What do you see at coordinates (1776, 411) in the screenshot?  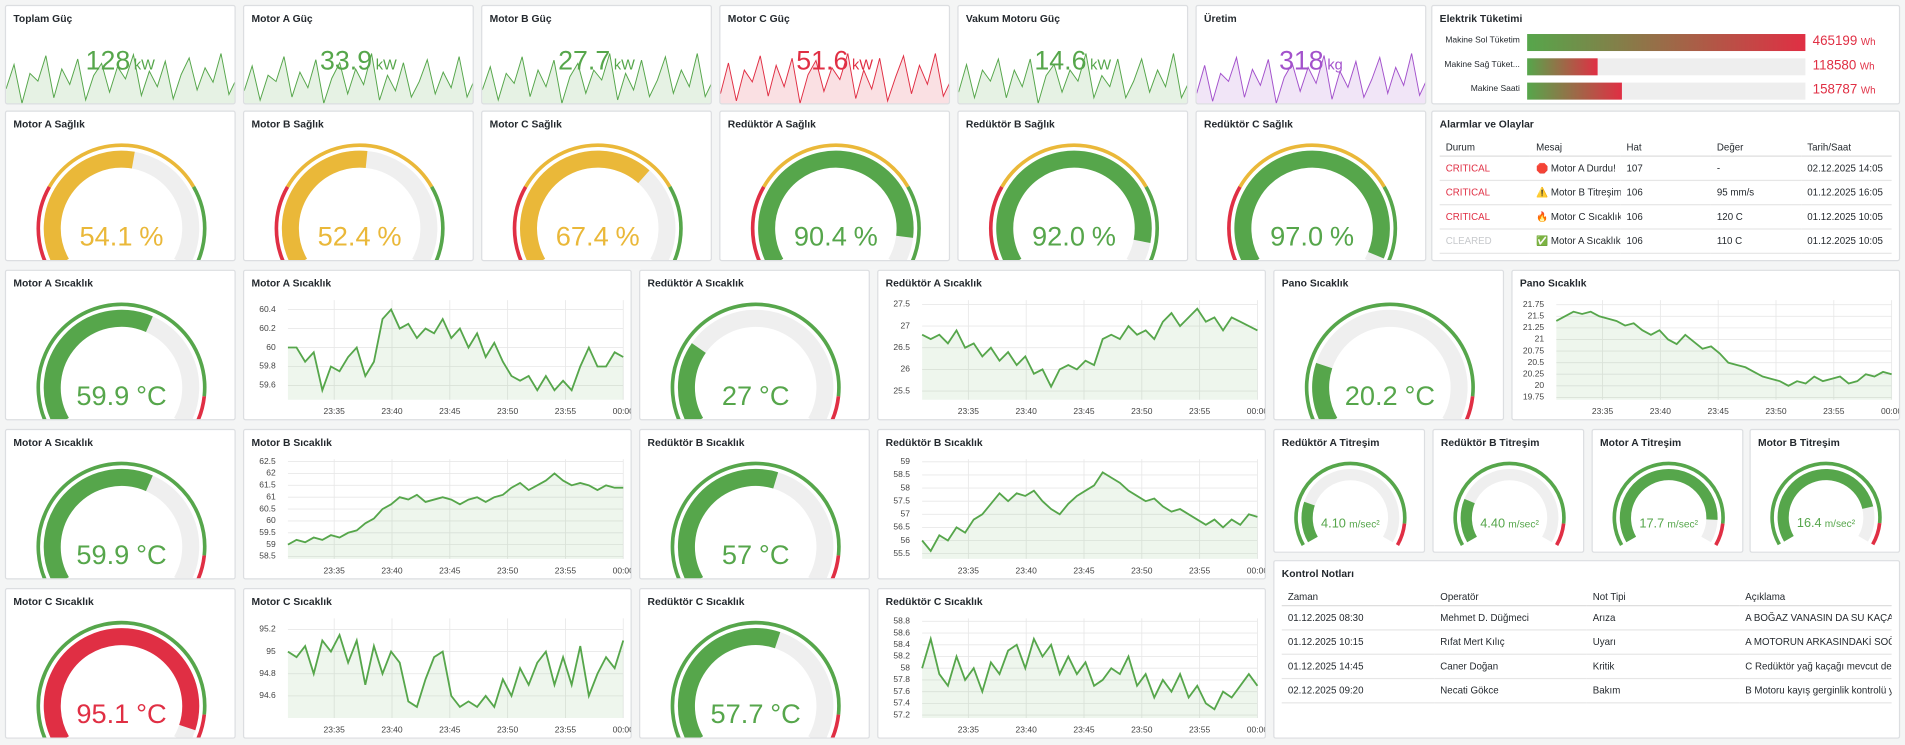 I see `x-tick-label: 23:50` at bounding box center [1776, 411].